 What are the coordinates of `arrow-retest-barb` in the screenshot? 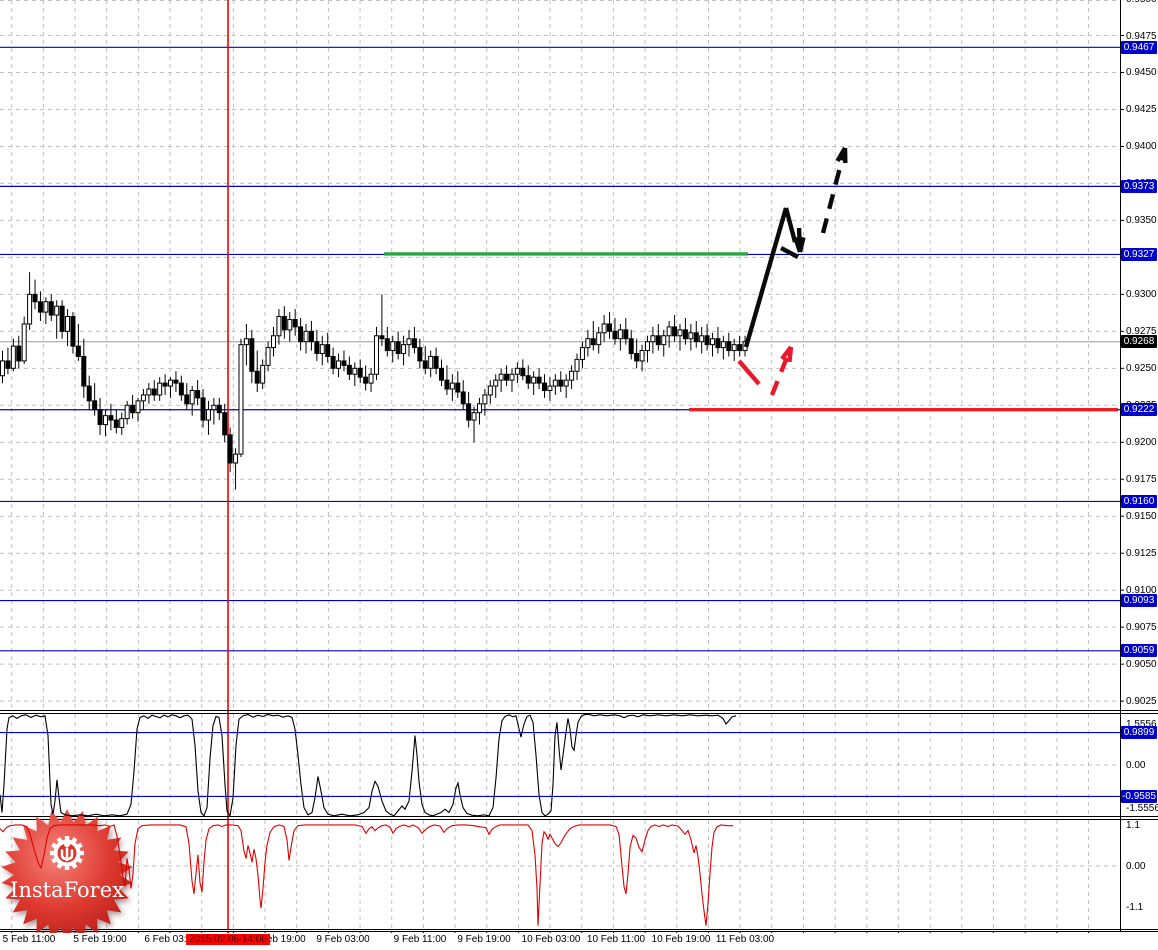 It's located at (789, 252).